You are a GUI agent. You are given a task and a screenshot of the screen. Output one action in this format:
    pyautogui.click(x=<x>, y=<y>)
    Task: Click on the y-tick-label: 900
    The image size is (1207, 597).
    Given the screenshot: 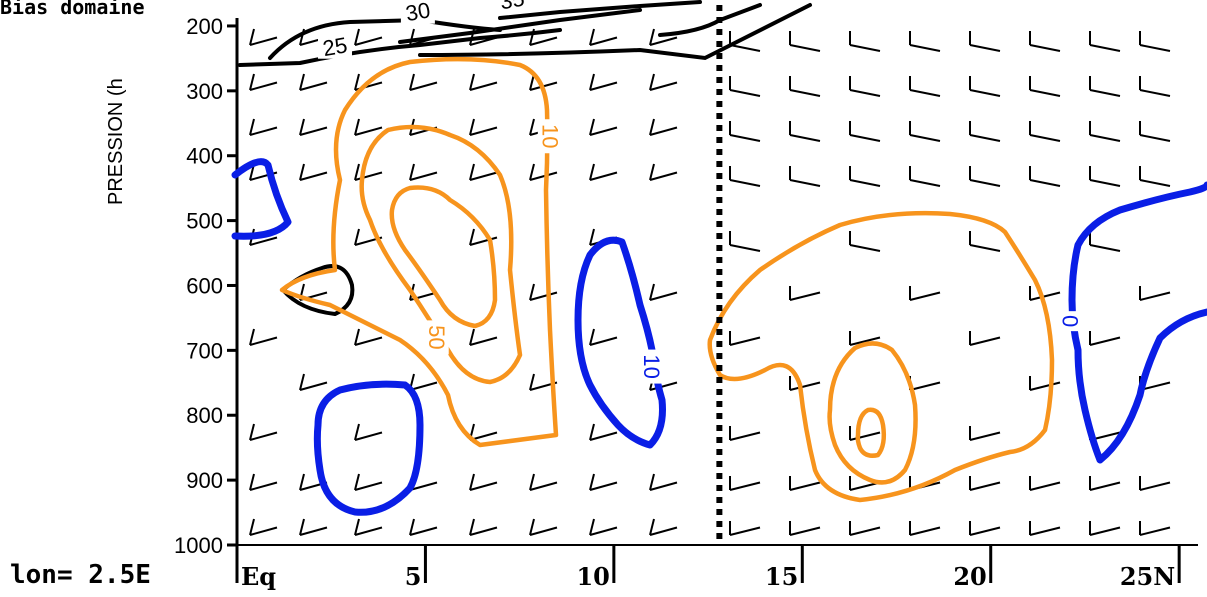 What is the action you would take?
    pyautogui.click(x=204, y=480)
    